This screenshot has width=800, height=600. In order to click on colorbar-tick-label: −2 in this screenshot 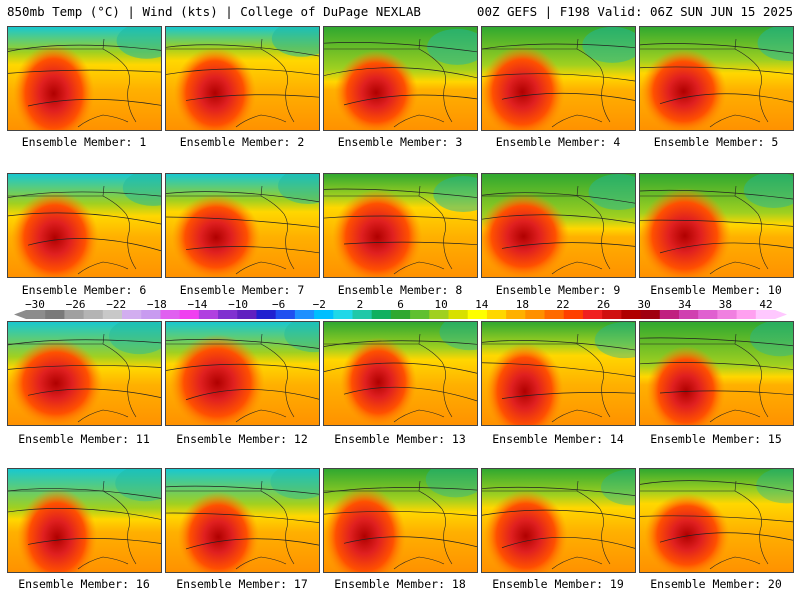, I will do `click(319, 304)`.